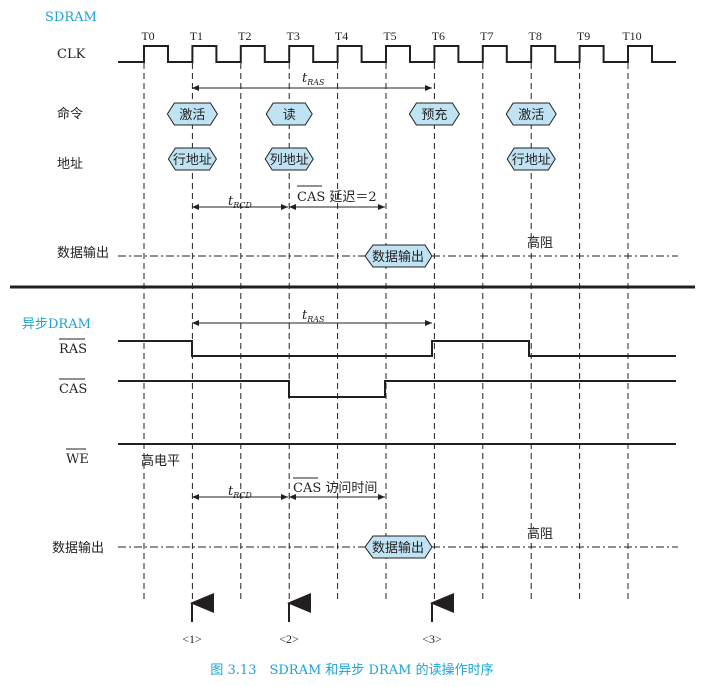  What do you see at coordinates (56, 324) in the screenshot?
I see `async-dram-section-title: 异步DRAM` at bounding box center [56, 324].